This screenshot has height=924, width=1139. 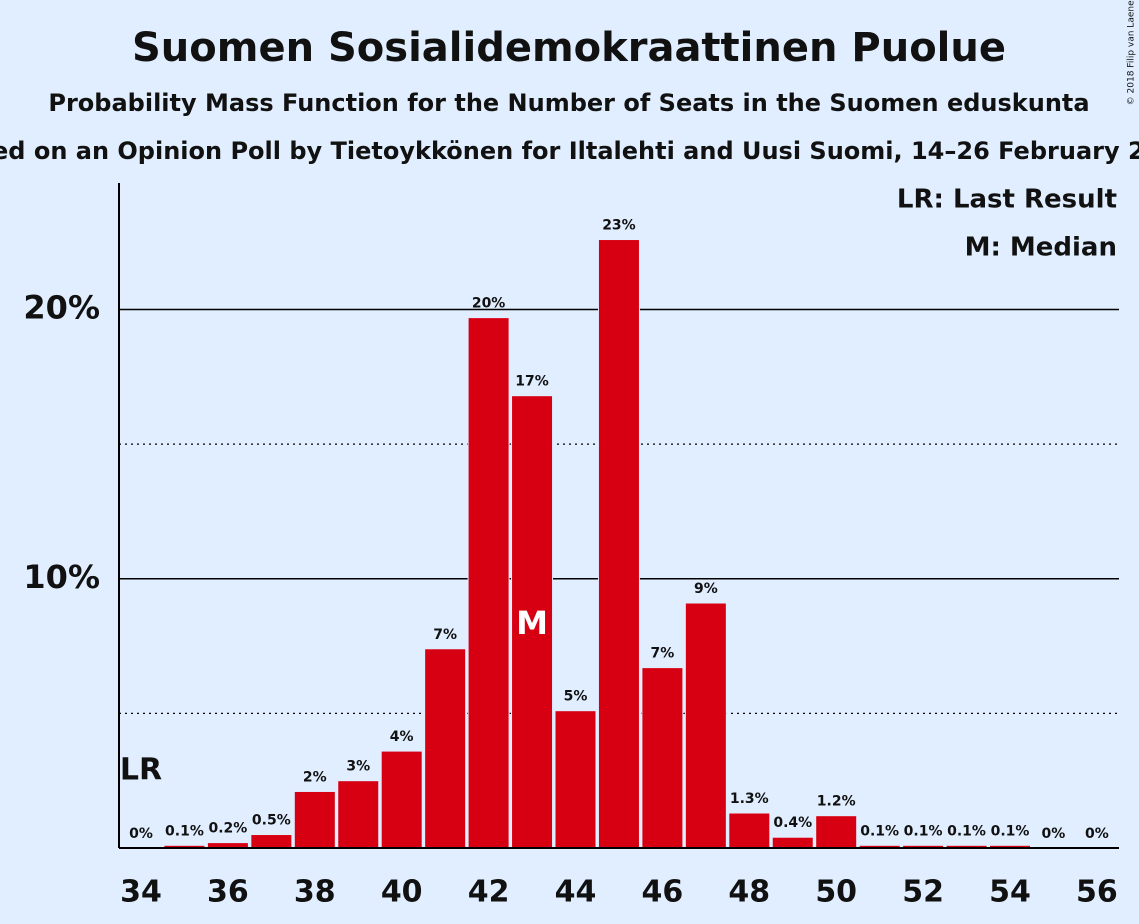 What do you see at coordinates (792, 823) in the screenshot?
I see `value-label: 0.4%` at bounding box center [792, 823].